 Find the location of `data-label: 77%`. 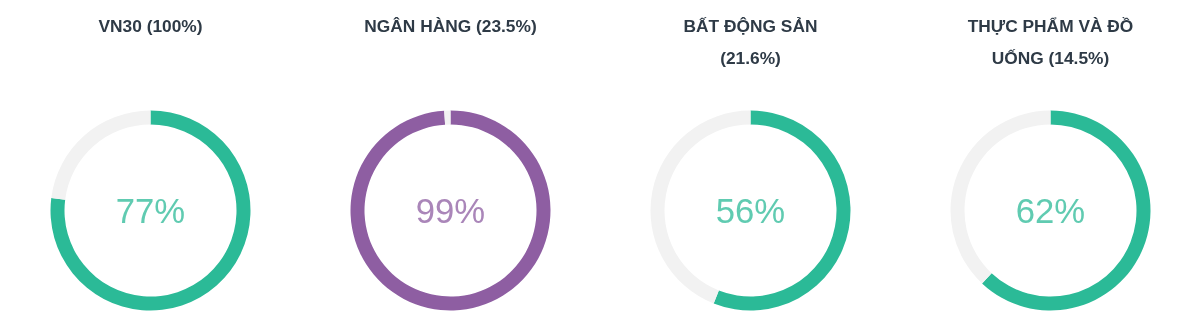

data-label: 77% is located at coordinates (150, 210).